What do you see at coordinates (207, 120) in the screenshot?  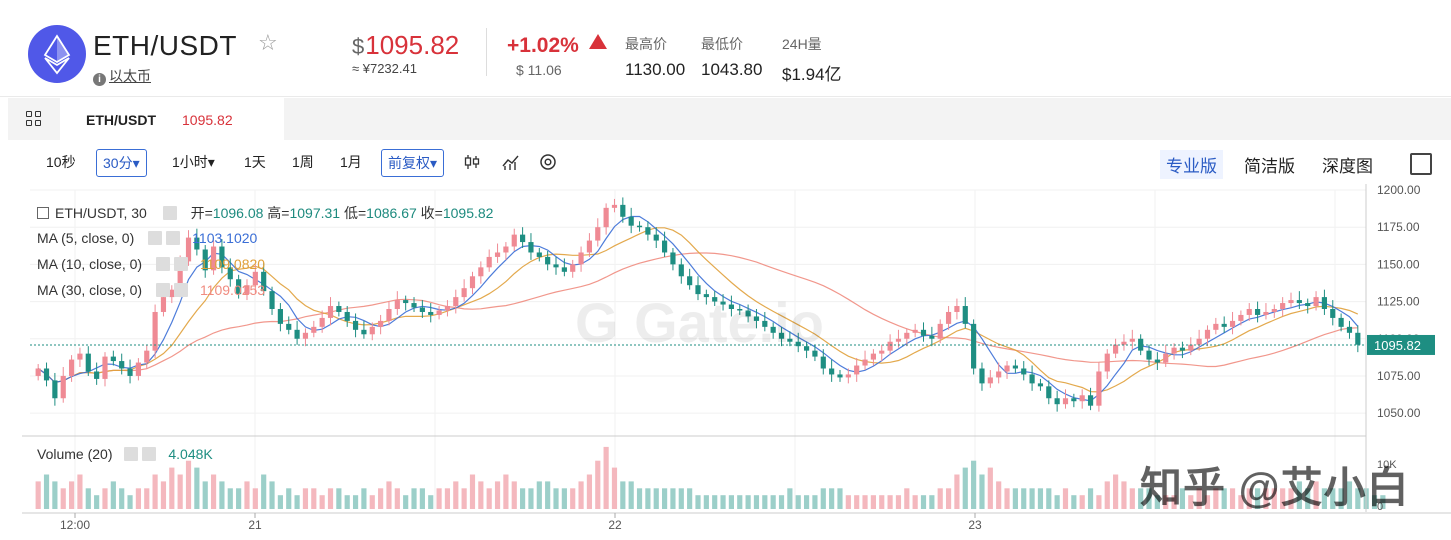 I see `tab-price: 1095.82` at bounding box center [207, 120].